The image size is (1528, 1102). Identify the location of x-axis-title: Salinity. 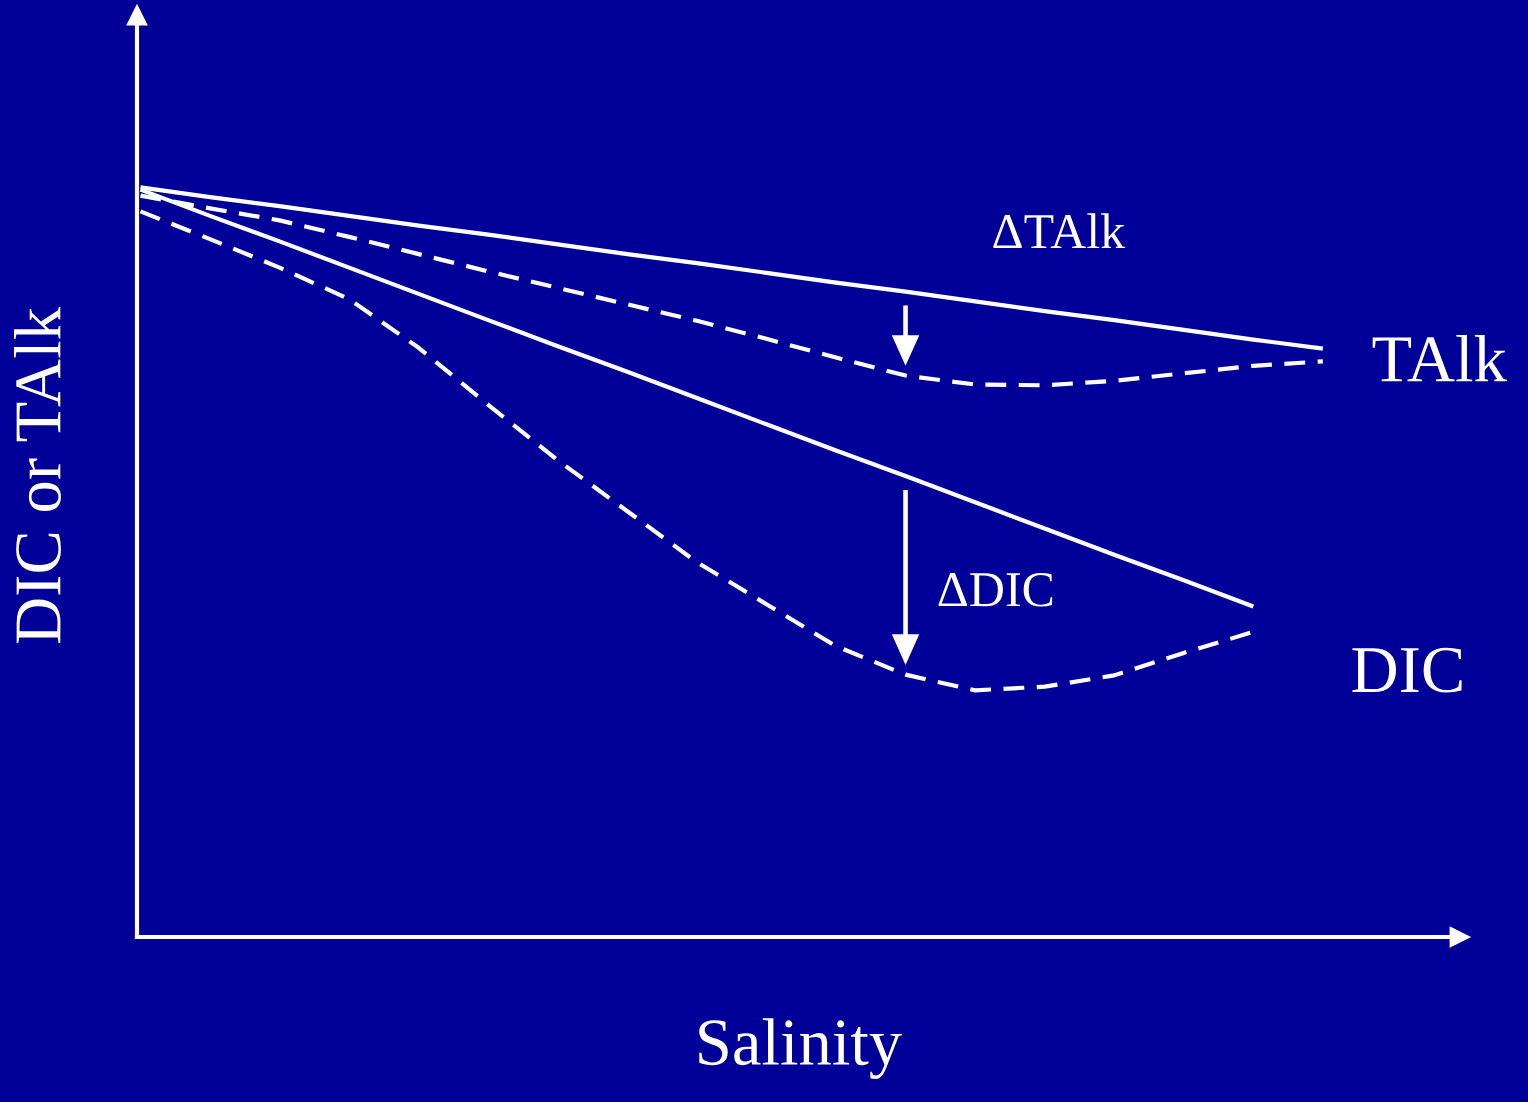
(800, 1048).